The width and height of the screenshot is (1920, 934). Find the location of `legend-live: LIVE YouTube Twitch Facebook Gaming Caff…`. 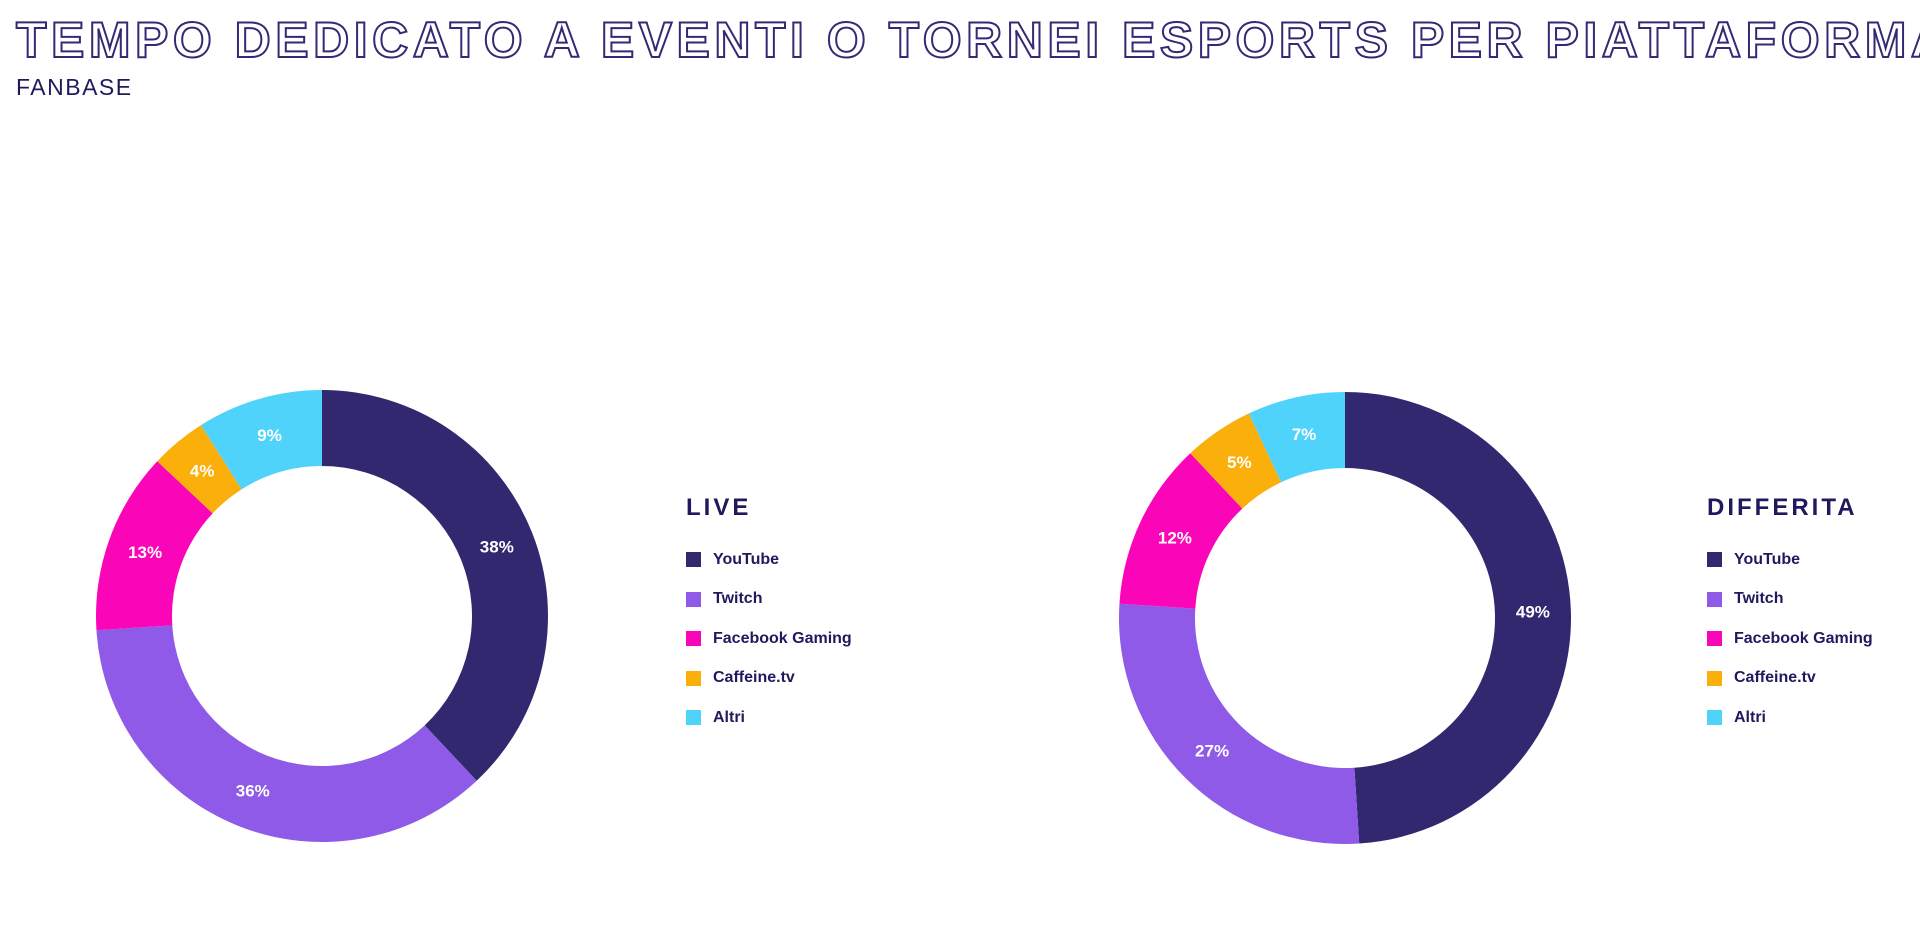

legend-live: LIVE YouTube Twitch Facebook Gaming Caff… is located at coordinates (769, 614).